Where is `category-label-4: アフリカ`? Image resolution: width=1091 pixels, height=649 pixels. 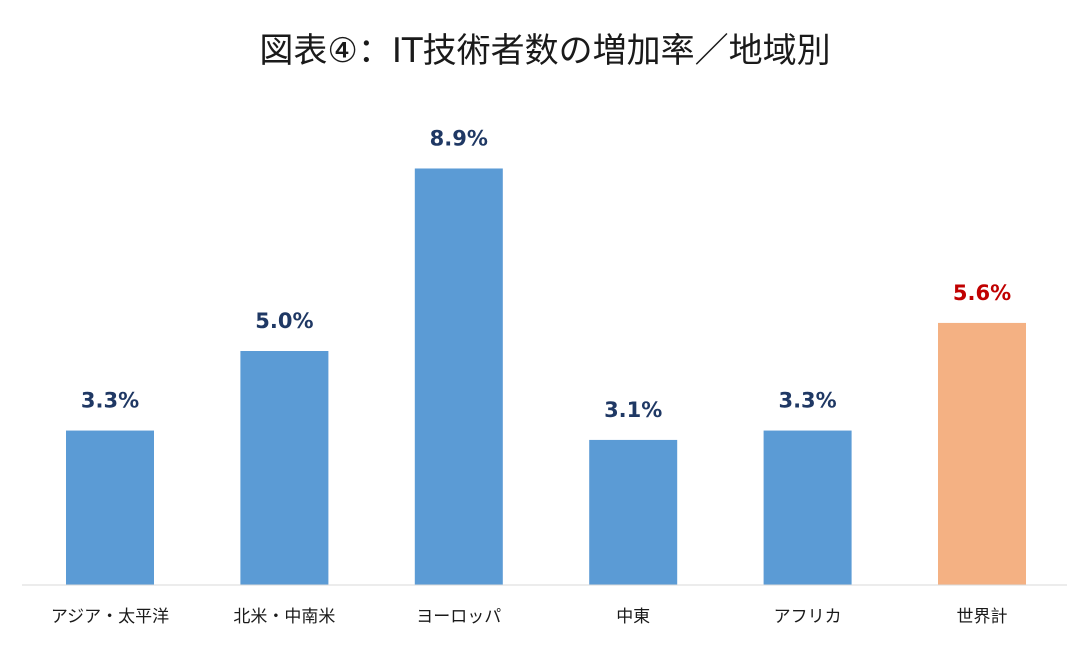
category-label-4: アフリカ is located at coordinates (808, 617).